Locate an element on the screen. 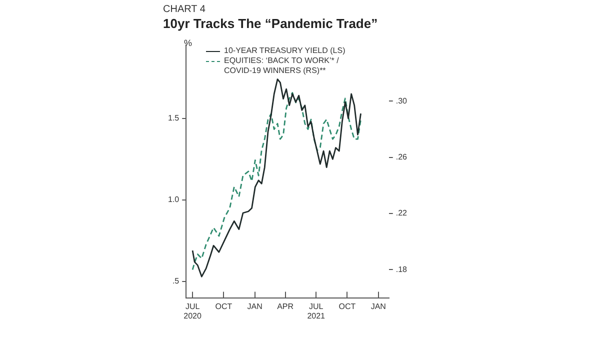 This screenshot has width=605, height=341. y-tick-label: .5 is located at coordinates (176, 281).